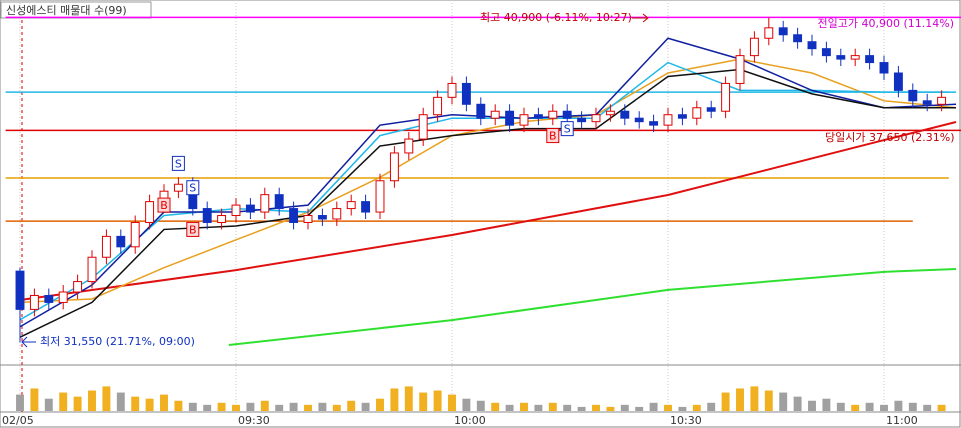 The image size is (961, 428). Describe the element at coordinates (556, 17) in the screenshot. I see `annotation: 최고 40,900 (-6.11%, 10:27)` at that location.